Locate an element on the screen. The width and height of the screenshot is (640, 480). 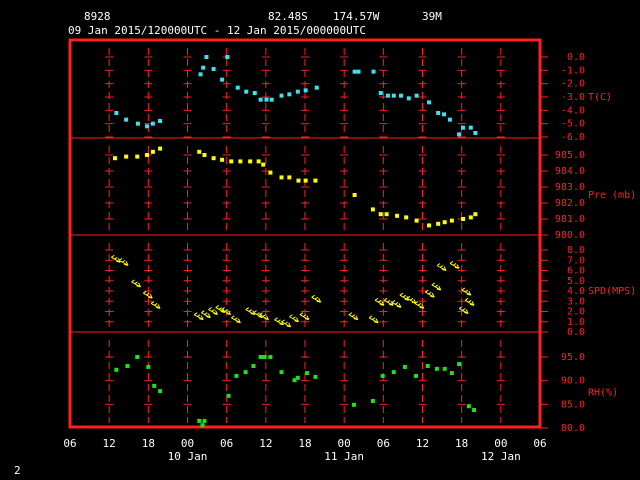
y-tick-label: -3.0 is located at coordinates (573, 97).